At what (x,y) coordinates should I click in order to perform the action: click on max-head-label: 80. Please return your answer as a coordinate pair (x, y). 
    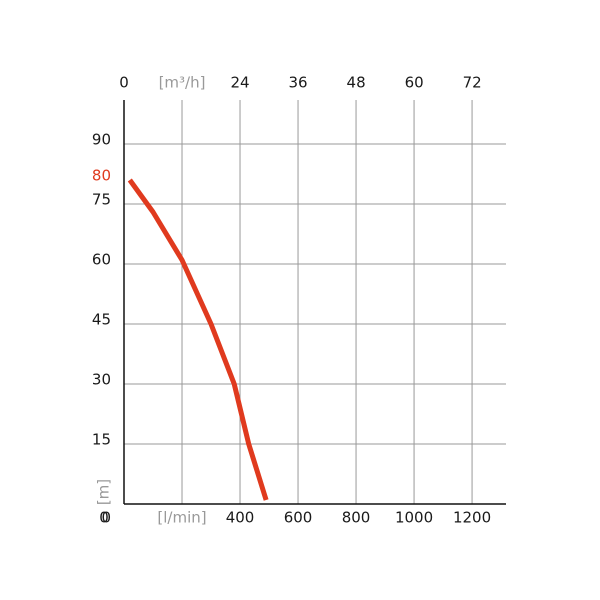
    Looking at the image, I should click on (101, 176).